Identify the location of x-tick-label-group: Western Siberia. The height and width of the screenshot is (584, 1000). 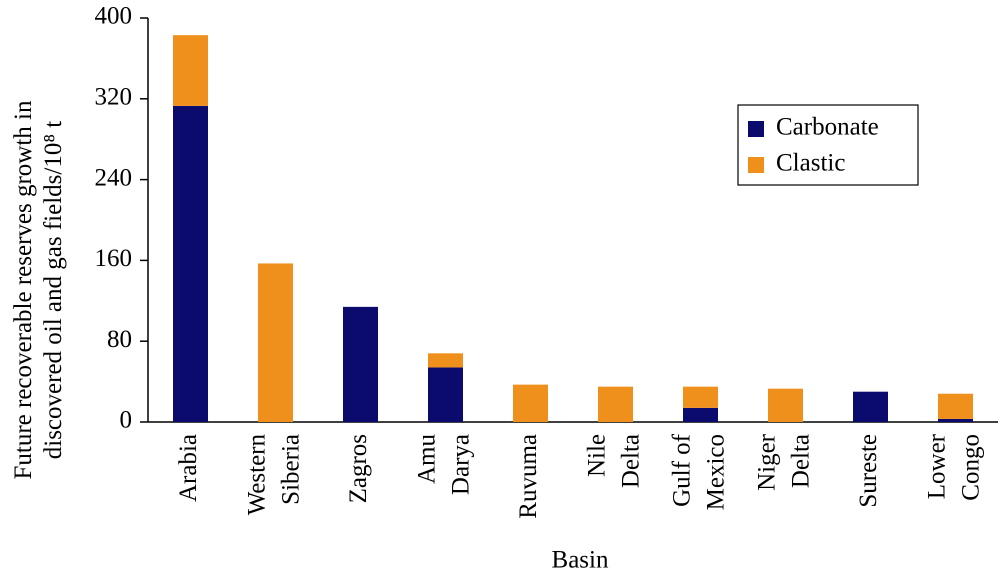
(273, 475).